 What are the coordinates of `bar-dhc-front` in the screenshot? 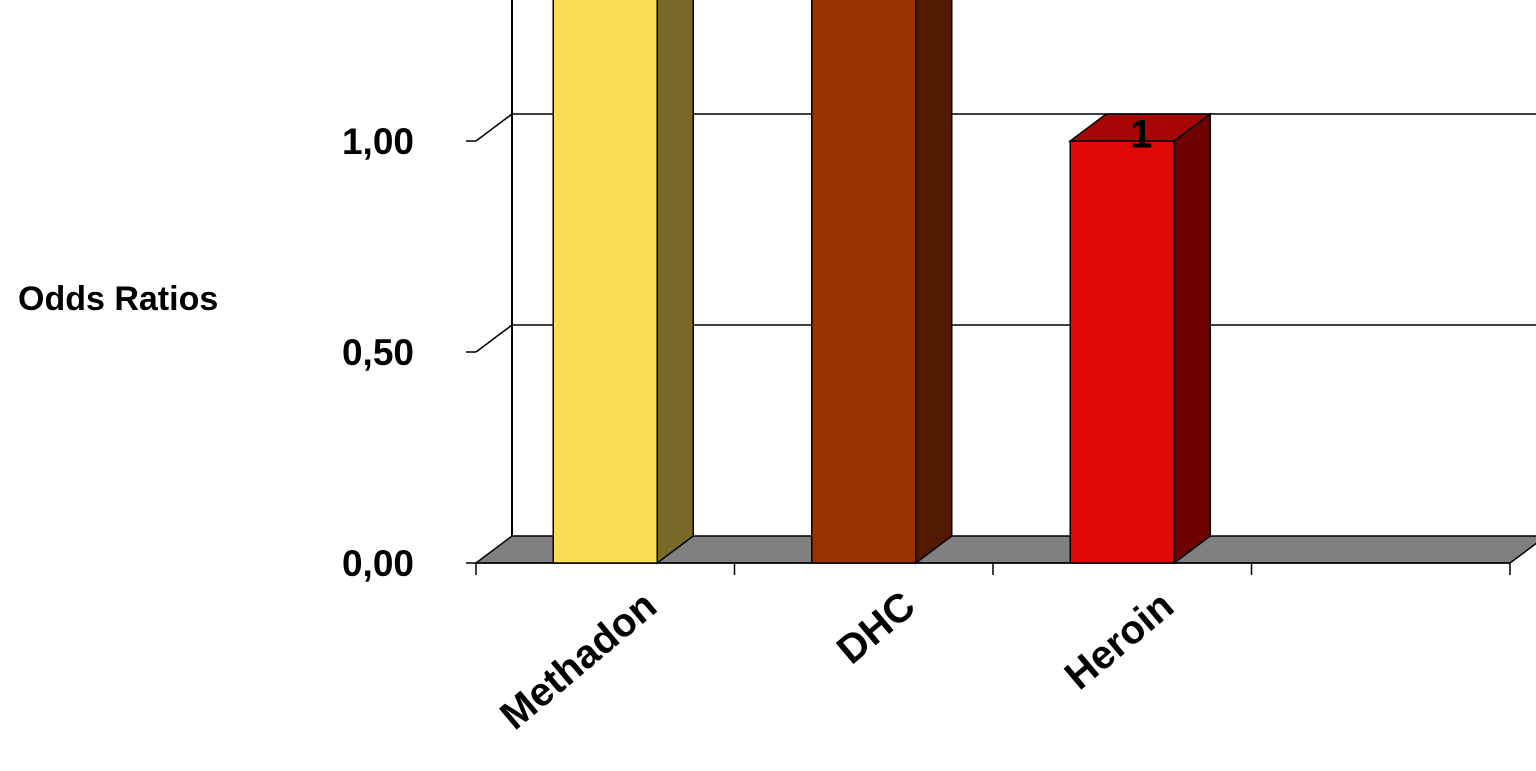 It's located at (864, 282).